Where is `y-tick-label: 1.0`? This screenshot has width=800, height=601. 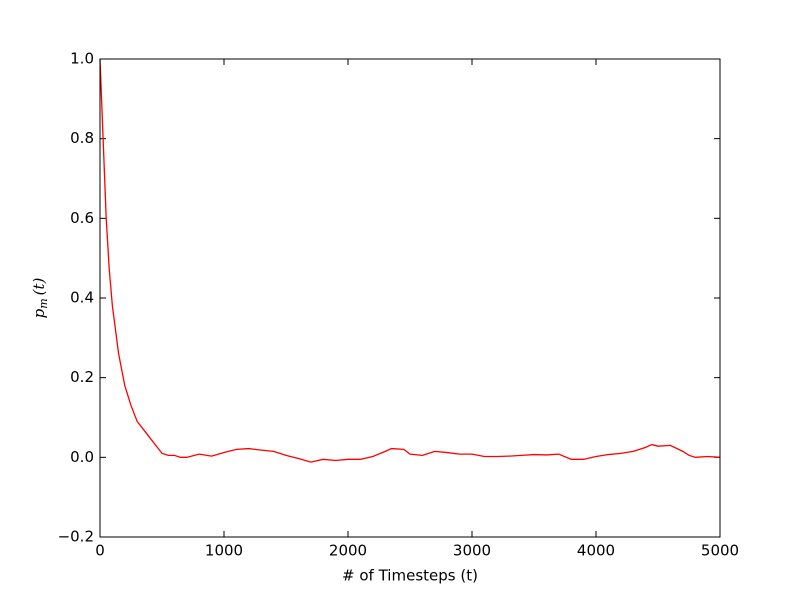
y-tick-label: 1.0 is located at coordinates (82, 59).